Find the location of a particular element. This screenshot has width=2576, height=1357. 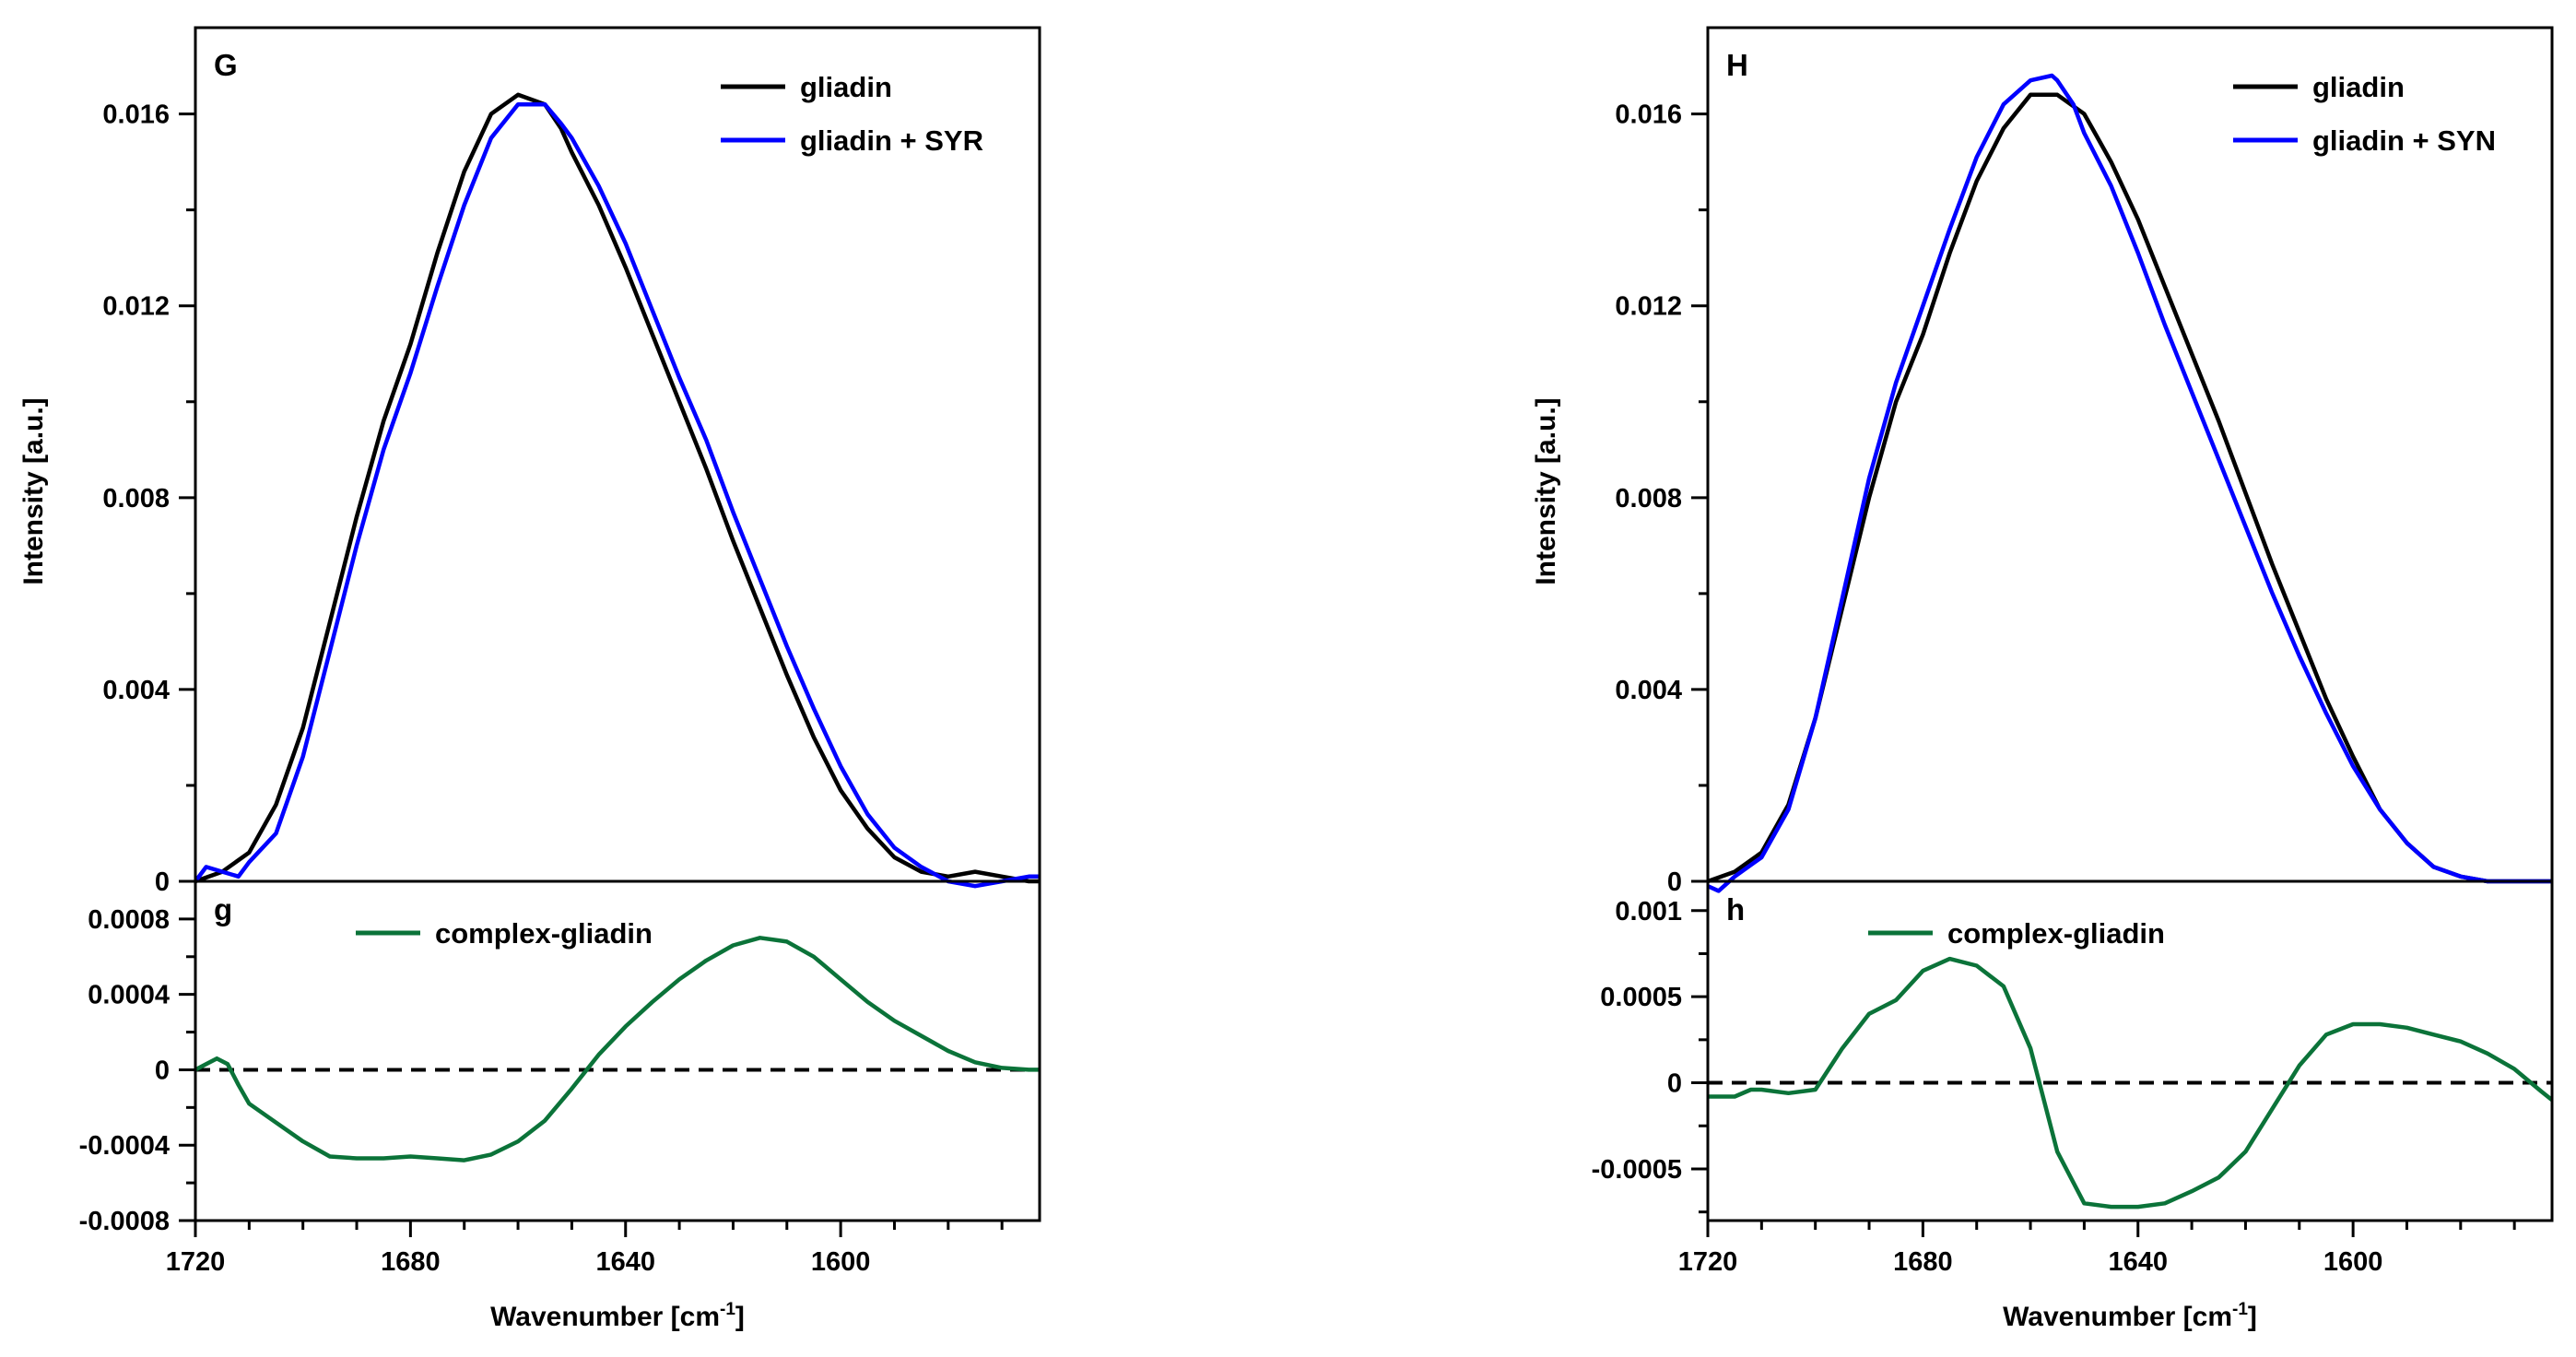

bottom-y-tick-label: -0.0005 is located at coordinates (1637, 1170).